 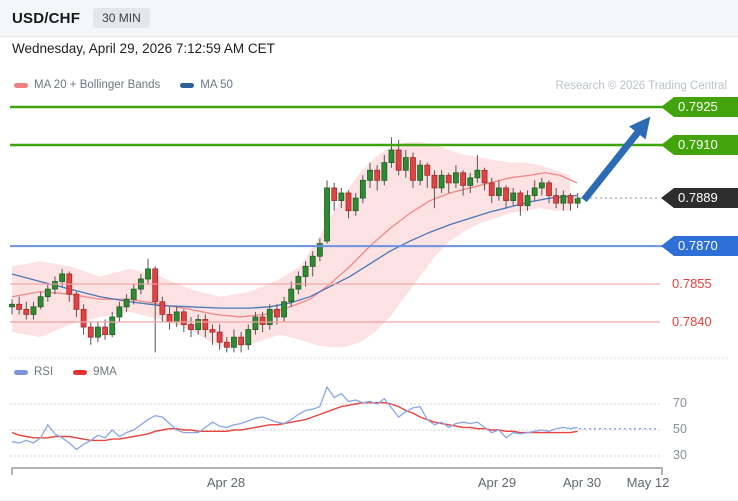 What do you see at coordinates (80, 372) in the screenshot?
I see `ma9-swatch-icon` at bounding box center [80, 372].